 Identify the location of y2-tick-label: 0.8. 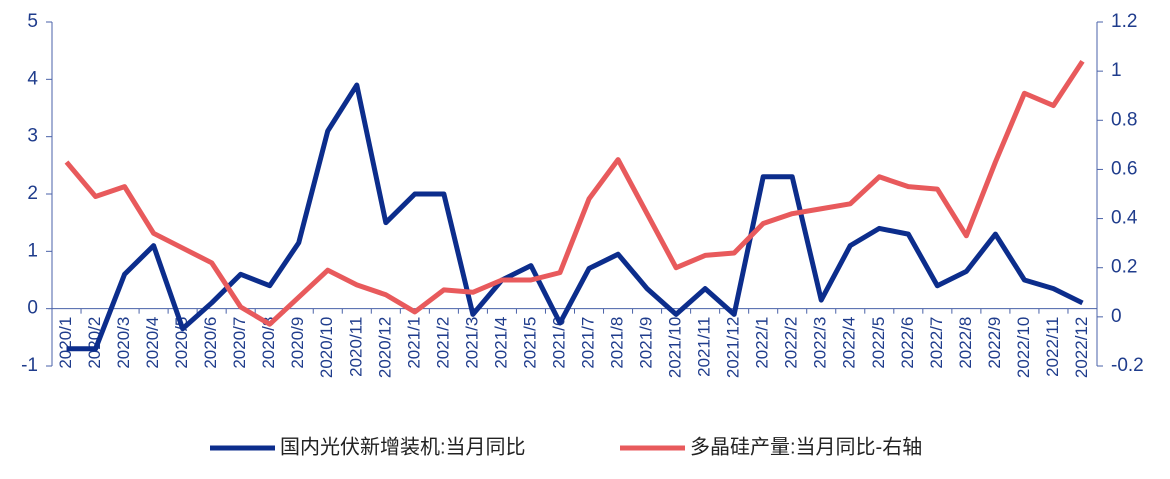
(1124, 119).